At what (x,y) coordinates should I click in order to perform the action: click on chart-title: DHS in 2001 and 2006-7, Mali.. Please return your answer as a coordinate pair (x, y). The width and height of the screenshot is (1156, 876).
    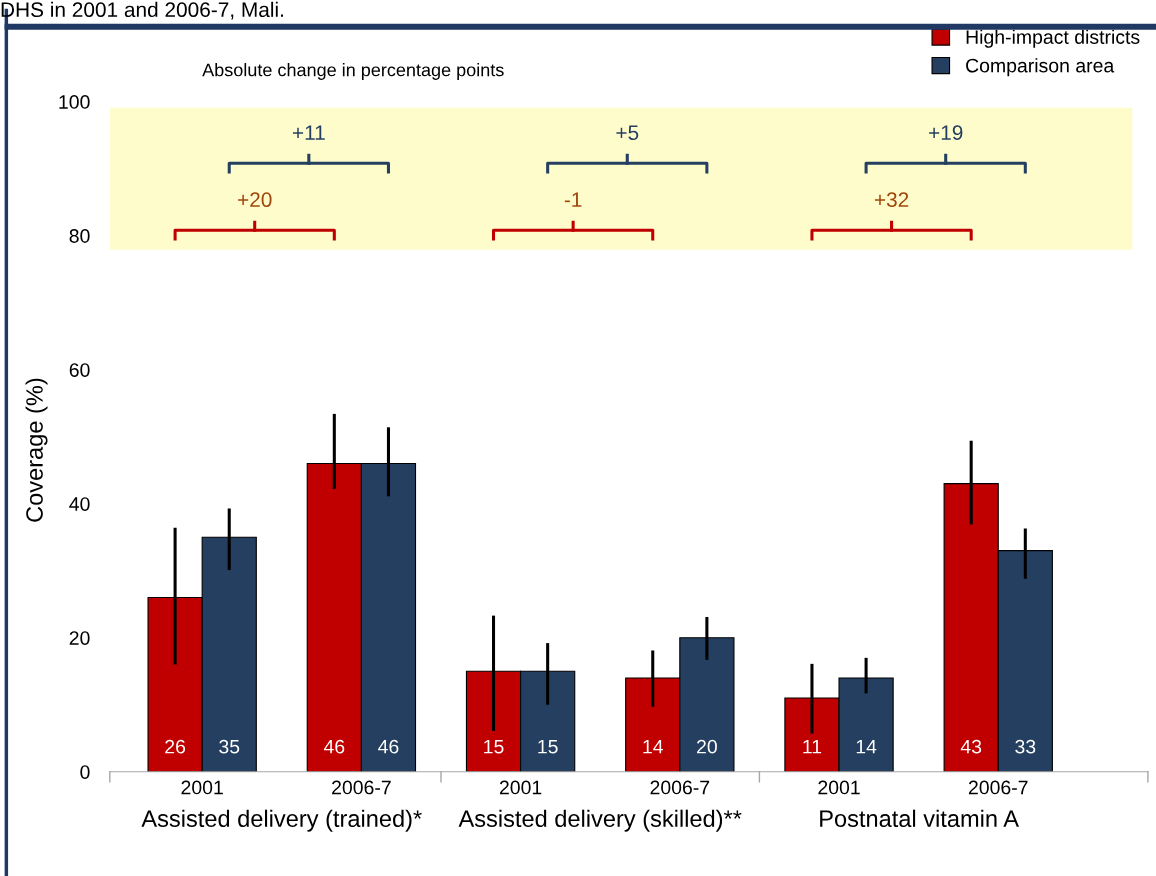
    Looking at the image, I should click on (142, 10).